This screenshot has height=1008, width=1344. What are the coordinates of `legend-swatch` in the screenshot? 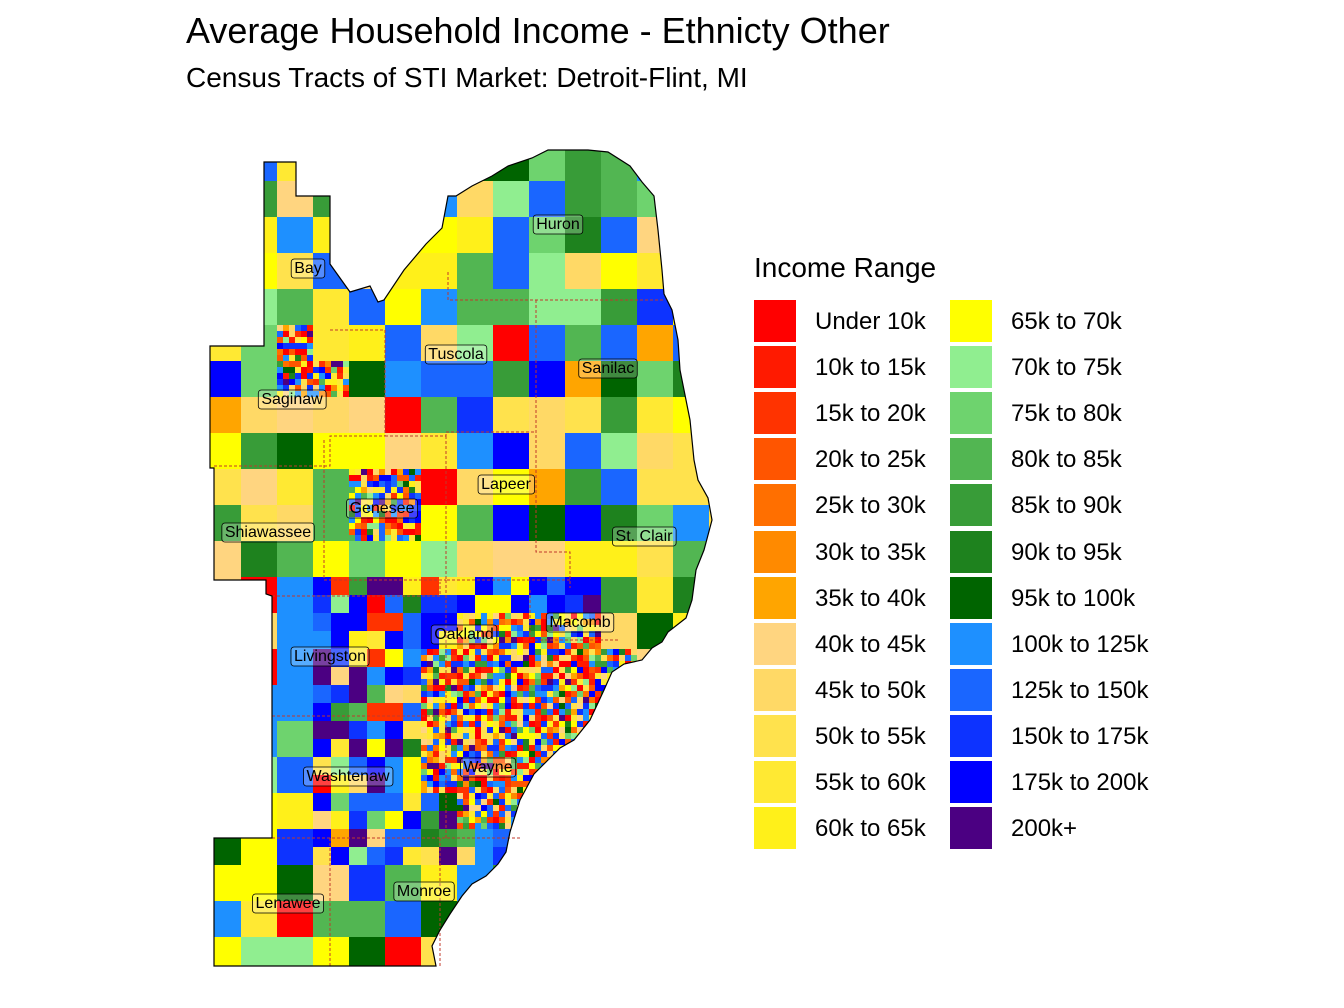 It's located at (775, 643).